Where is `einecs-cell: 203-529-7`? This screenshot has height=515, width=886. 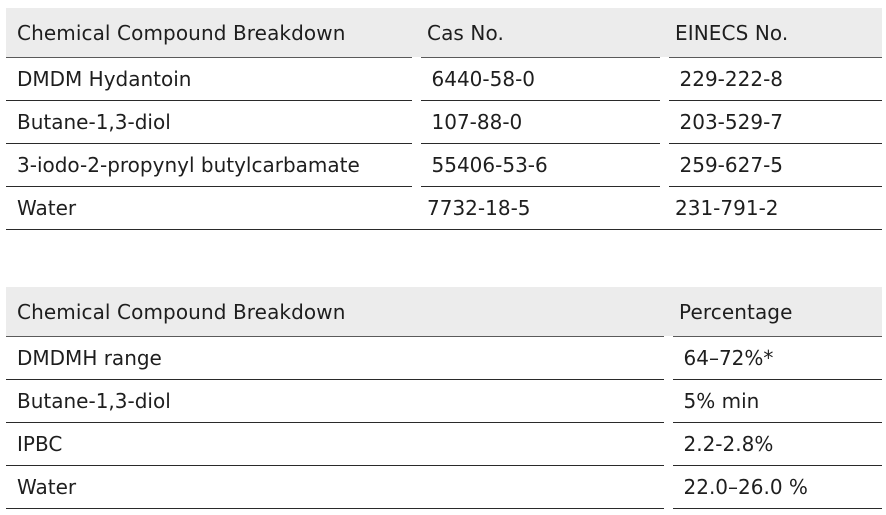
einecs-cell: 203-529-7 is located at coordinates (773, 122).